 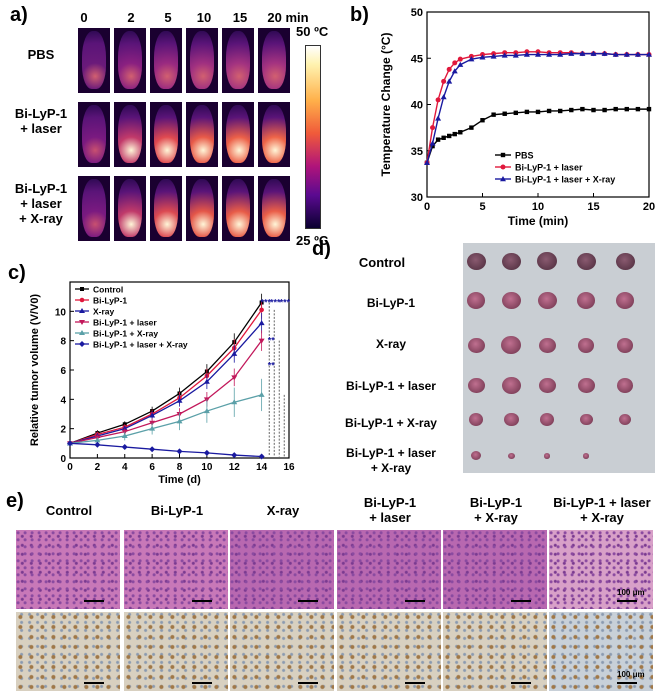 I want to click on x-tick-label: 12, so click(x=235, y=467).